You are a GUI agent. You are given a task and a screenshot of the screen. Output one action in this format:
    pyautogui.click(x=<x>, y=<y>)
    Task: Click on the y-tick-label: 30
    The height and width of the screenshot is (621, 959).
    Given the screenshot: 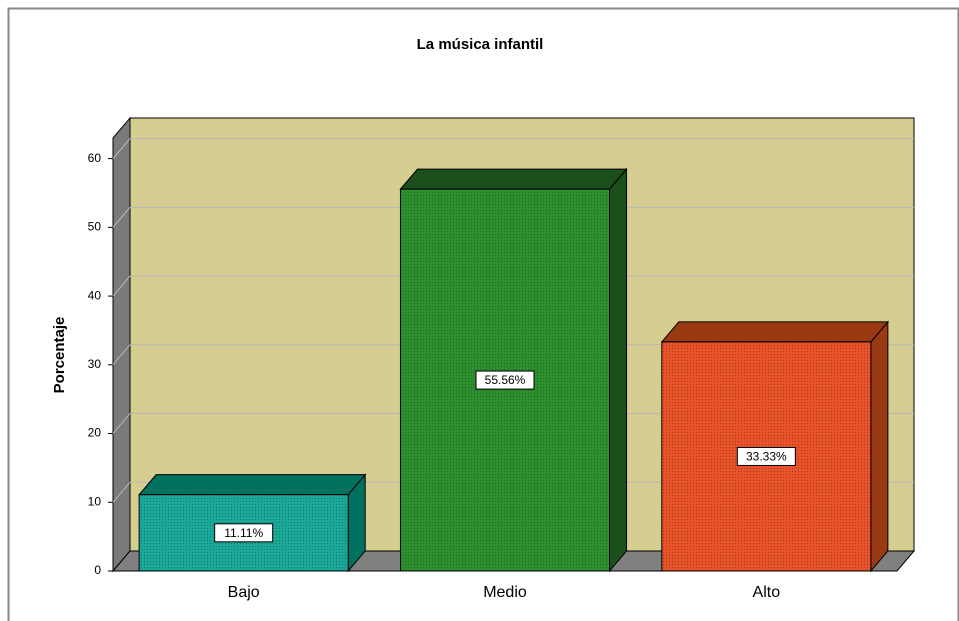 What is the action you would take?
    pyautogui.click(x=95, y=364)
    